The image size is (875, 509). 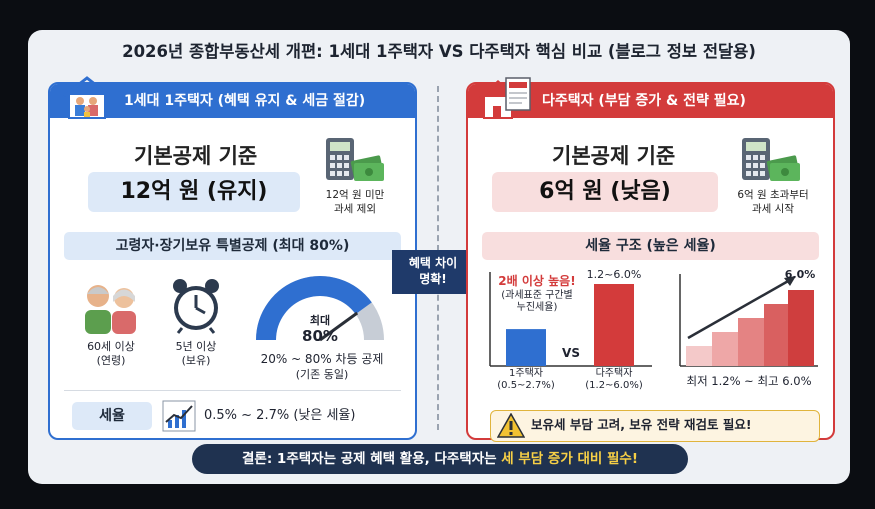 What do you see at coordinates (614, 274) in the screenshot?
I see `compare-top-label: 1.2~6.0%` at bounding box center [614, 274].